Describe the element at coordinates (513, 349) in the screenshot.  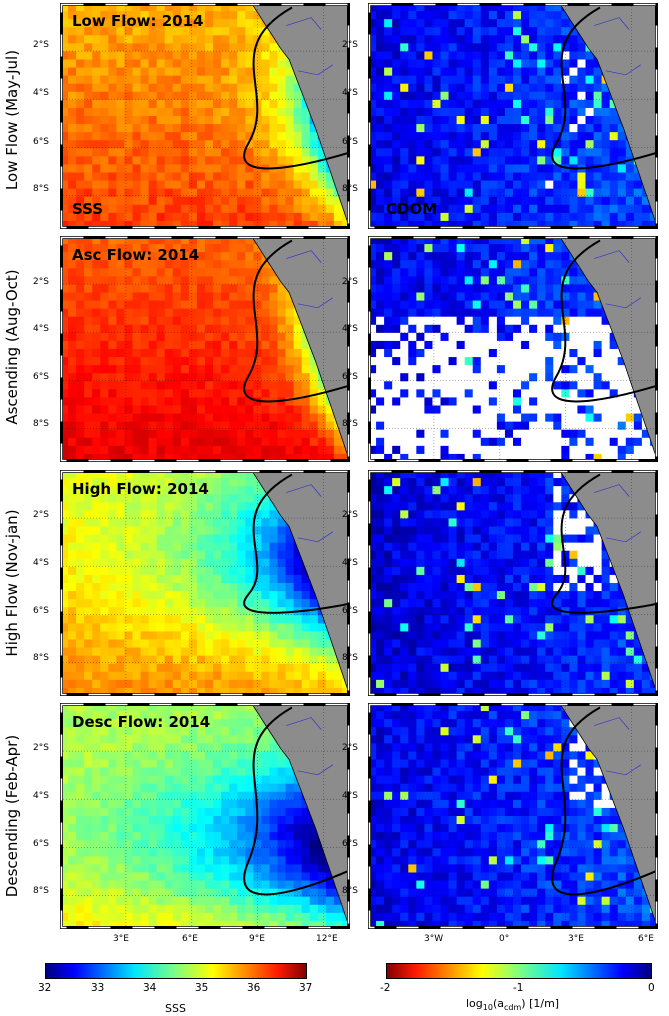
I see `cdom-map-asc-flow` at that location.